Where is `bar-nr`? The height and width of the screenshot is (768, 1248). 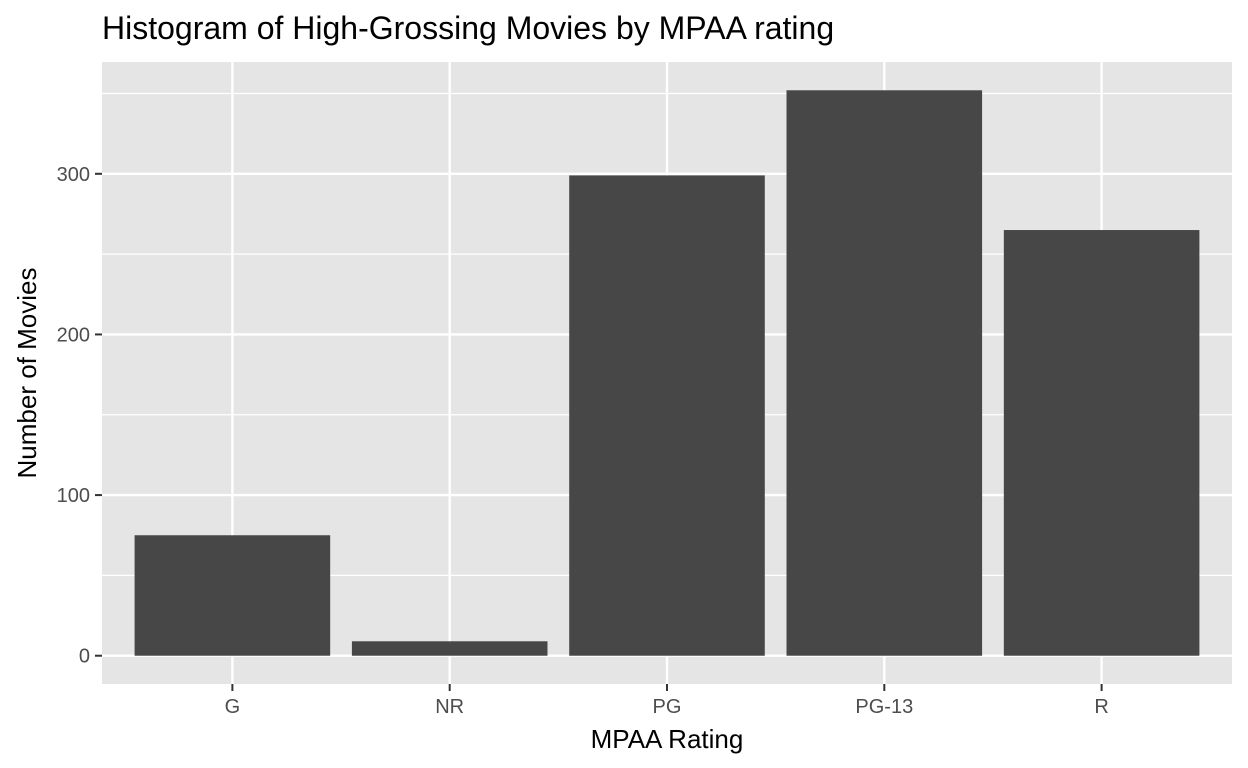 bar-nr is located at coordinates (449, 648).